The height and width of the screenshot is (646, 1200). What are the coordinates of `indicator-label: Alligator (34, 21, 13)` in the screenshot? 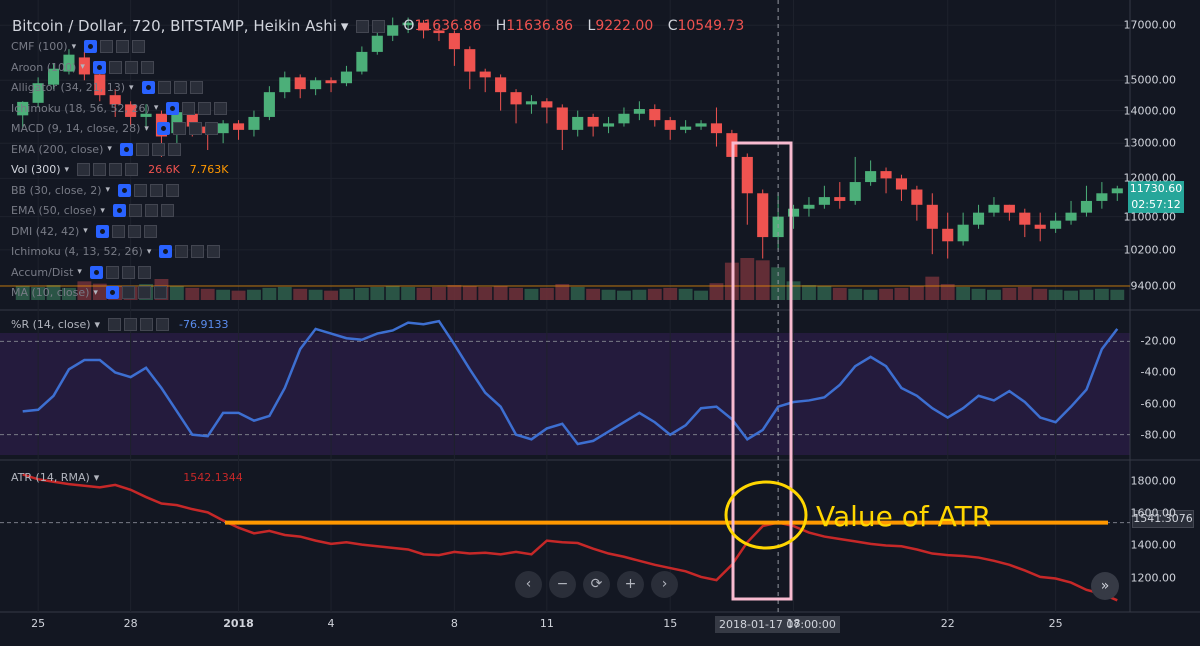 It's located at (68, 87).